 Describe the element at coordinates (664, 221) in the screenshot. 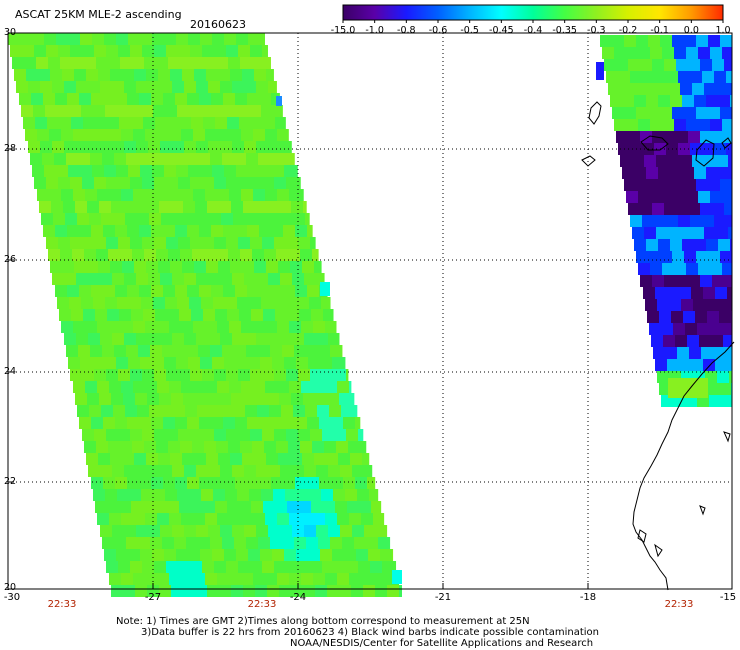

I see `swath-right` at that location.